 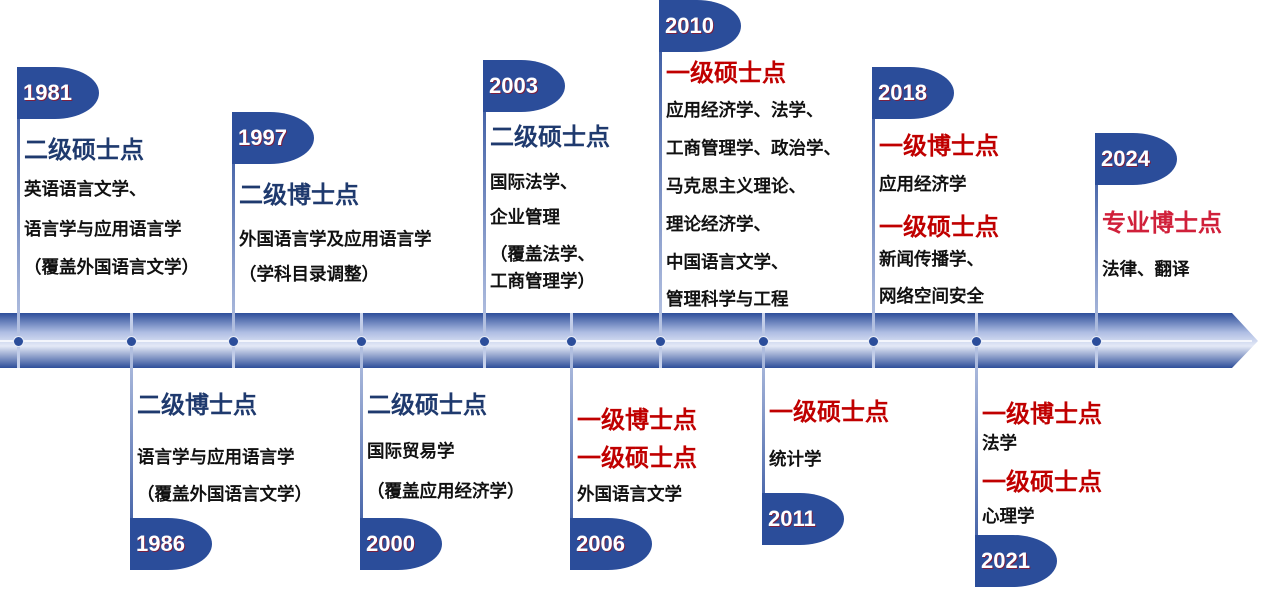 What do you see at coordinates (401, 544) in the screenshot?
I see `year-flag-2000: 2000` at bounding box center [401, 544].